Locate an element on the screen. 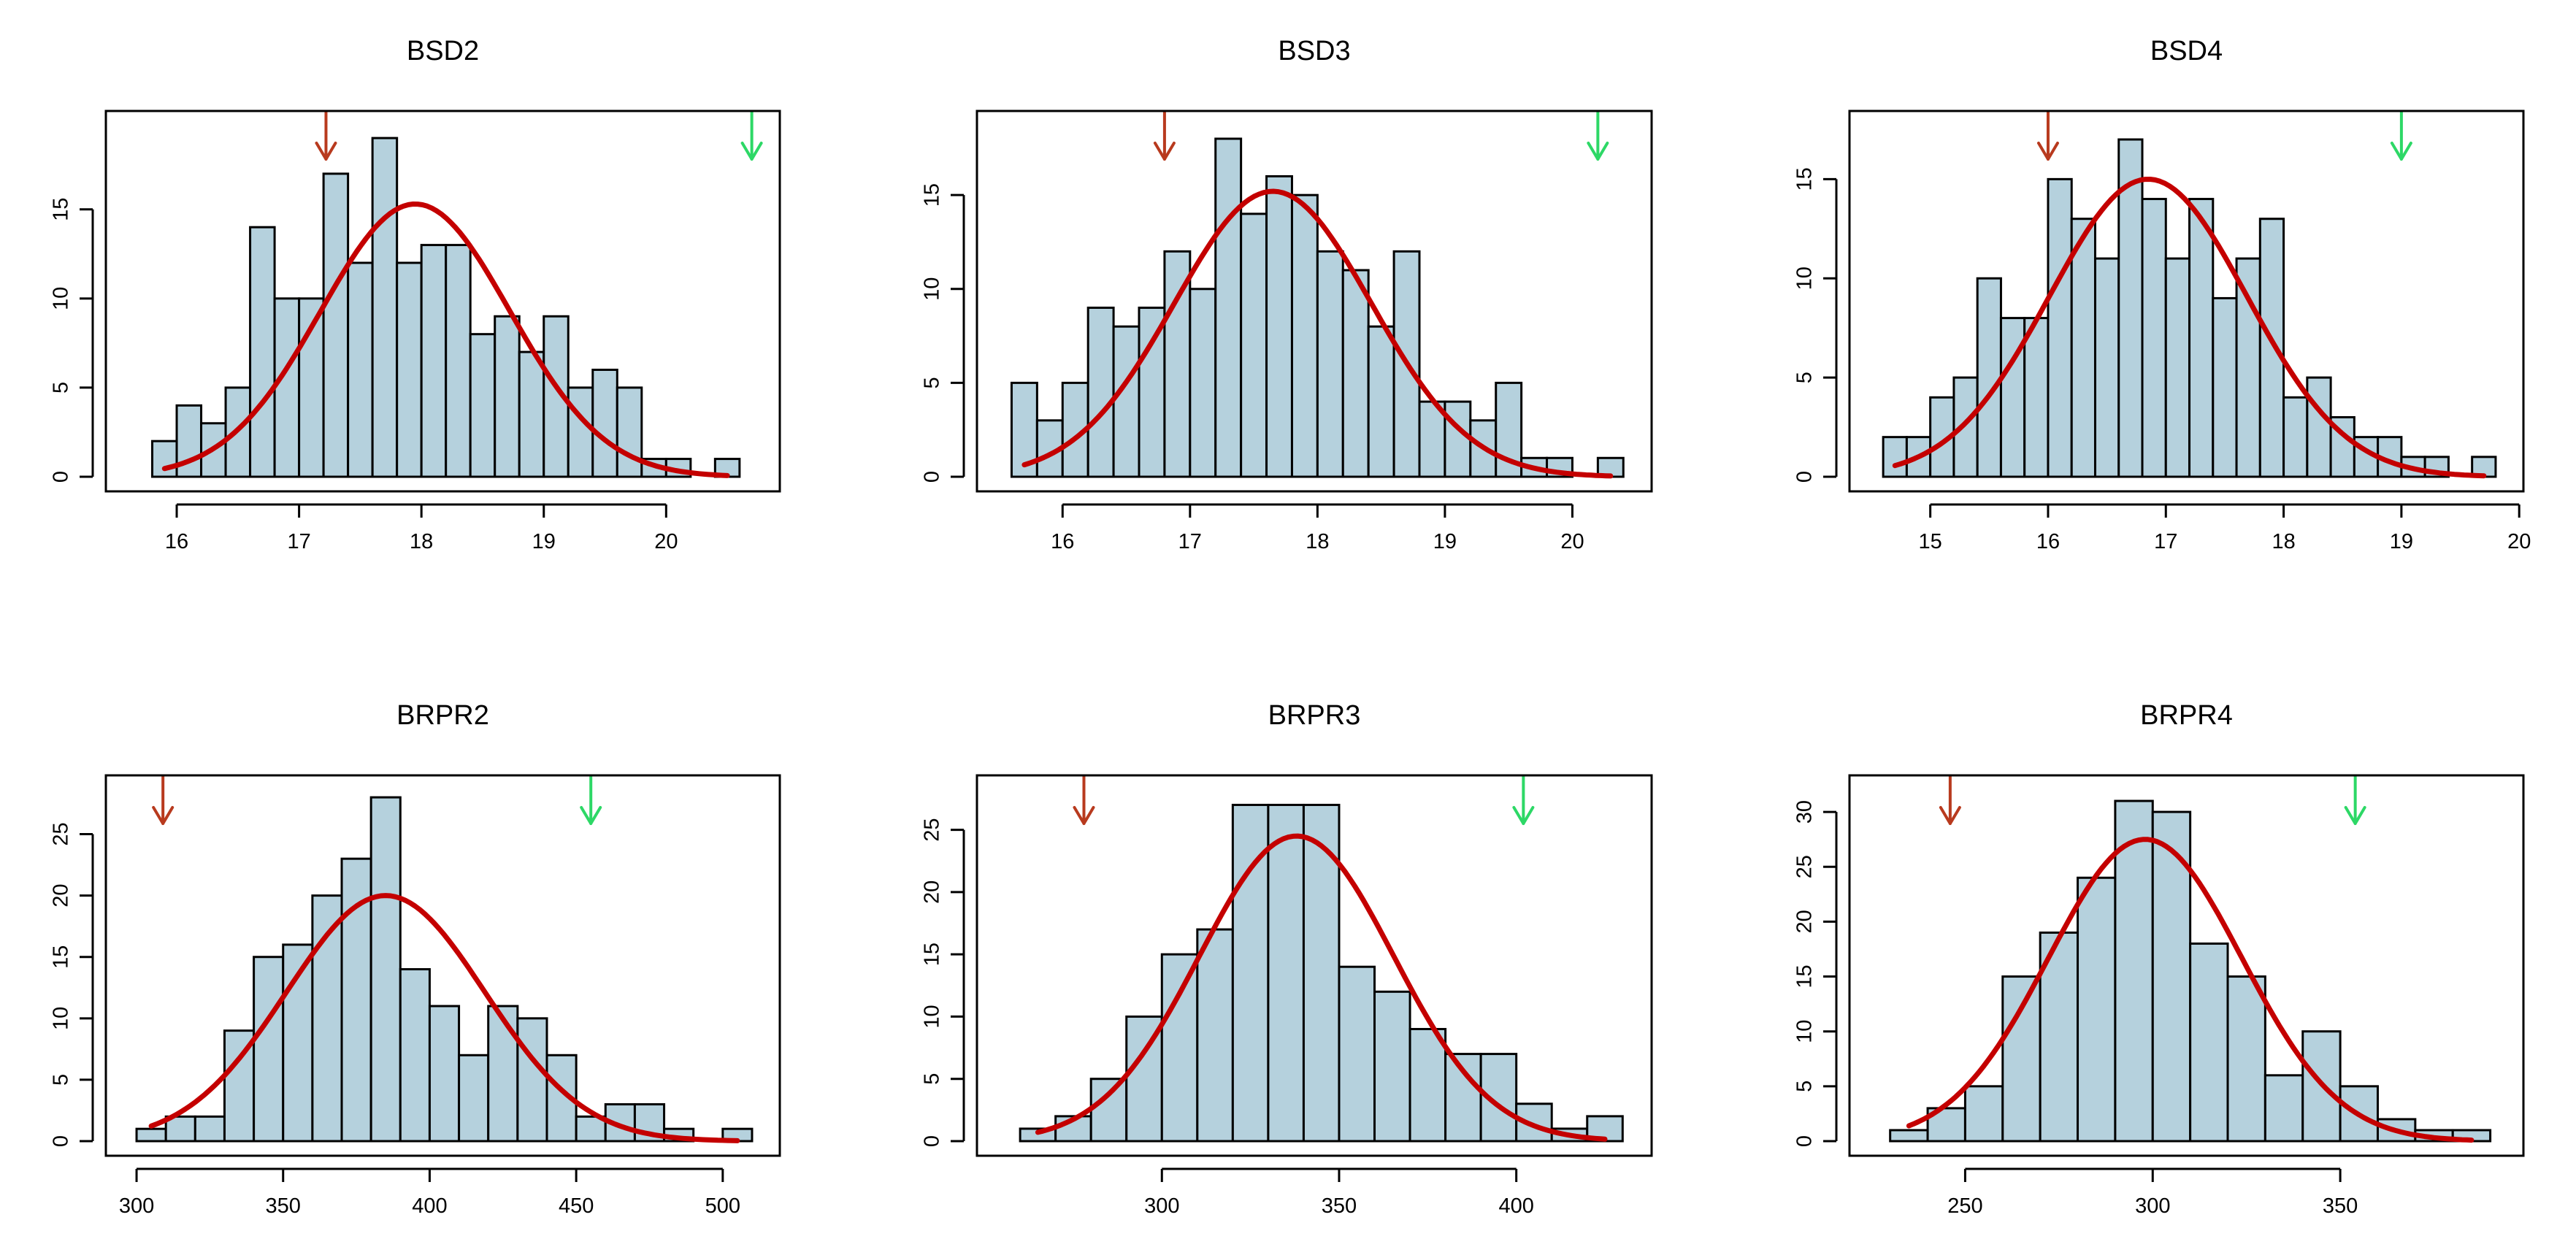 The height and width of the screenshot is (1247, 2576). y-tick-label: 30 is located at coordinates (1805, 812).